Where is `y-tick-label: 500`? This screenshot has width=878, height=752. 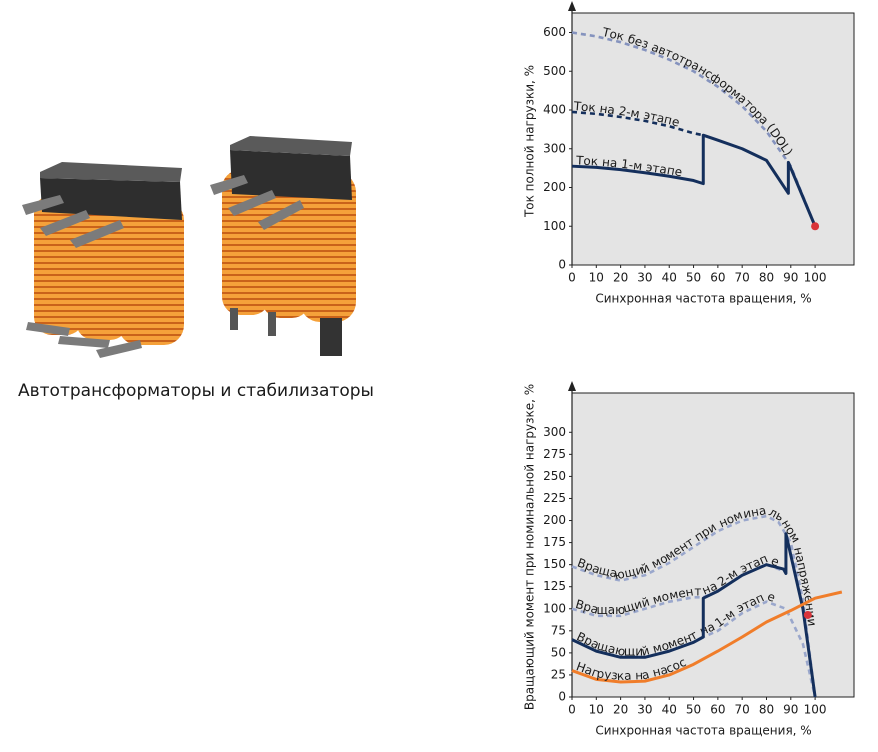 y-tick-label: 500 is located at coordinates (554, 71).